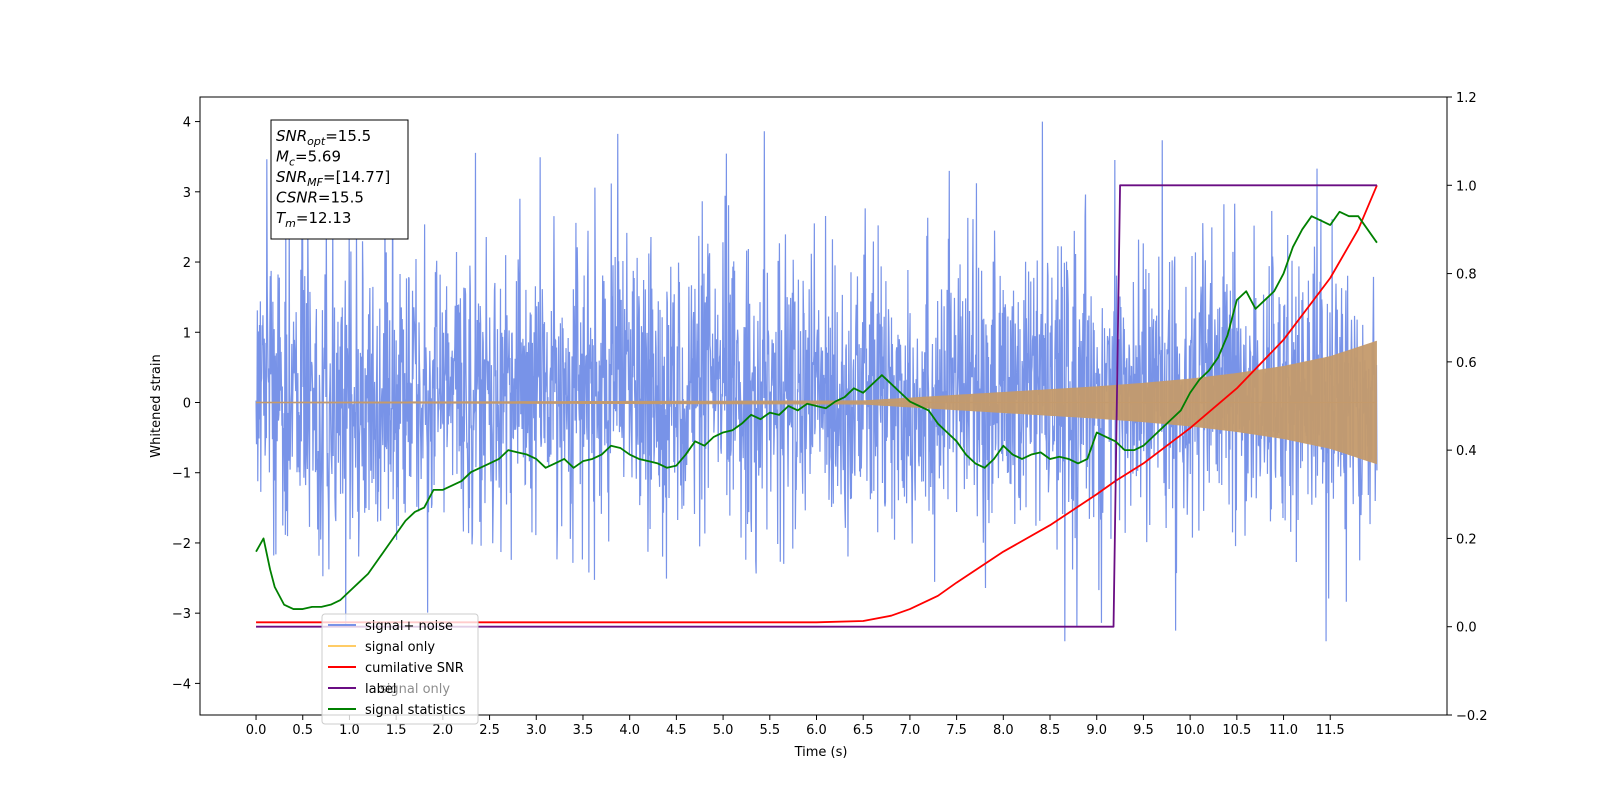 The width and height of the screenshot is (1600, 800). I want to click on y-tick-label: 4, so click(187, 123).